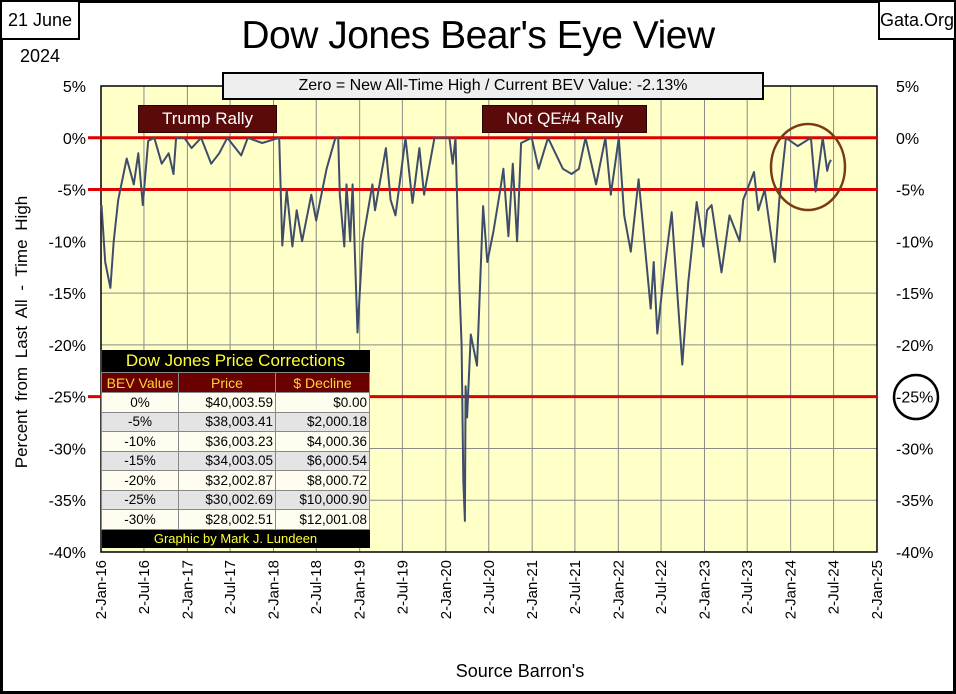 This screenshot has width=956, height=694. Describe the element at coordinates (207, 119) in the screenshot. I see `trump-rally-label: Trump Rally` at that location.